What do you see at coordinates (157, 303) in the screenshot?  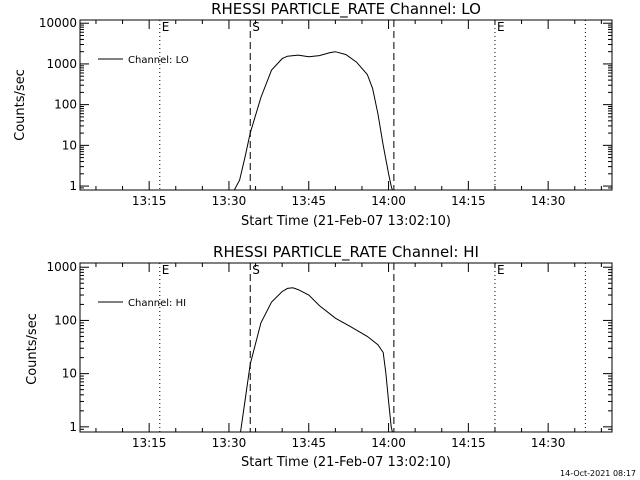 I see `legend-entry: Channel: HI` at bounding box center [157, 303].